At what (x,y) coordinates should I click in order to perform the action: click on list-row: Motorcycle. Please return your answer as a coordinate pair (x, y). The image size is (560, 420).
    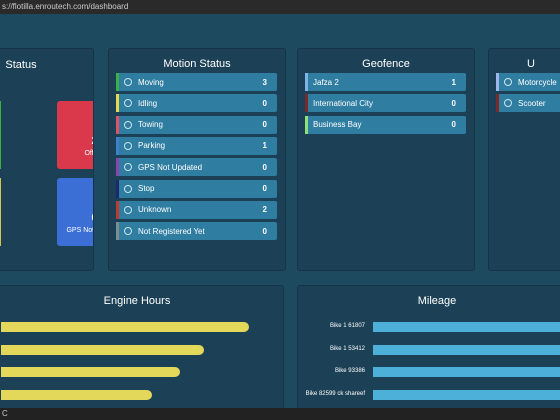
    Looking at the image, I should click on (528, 82).